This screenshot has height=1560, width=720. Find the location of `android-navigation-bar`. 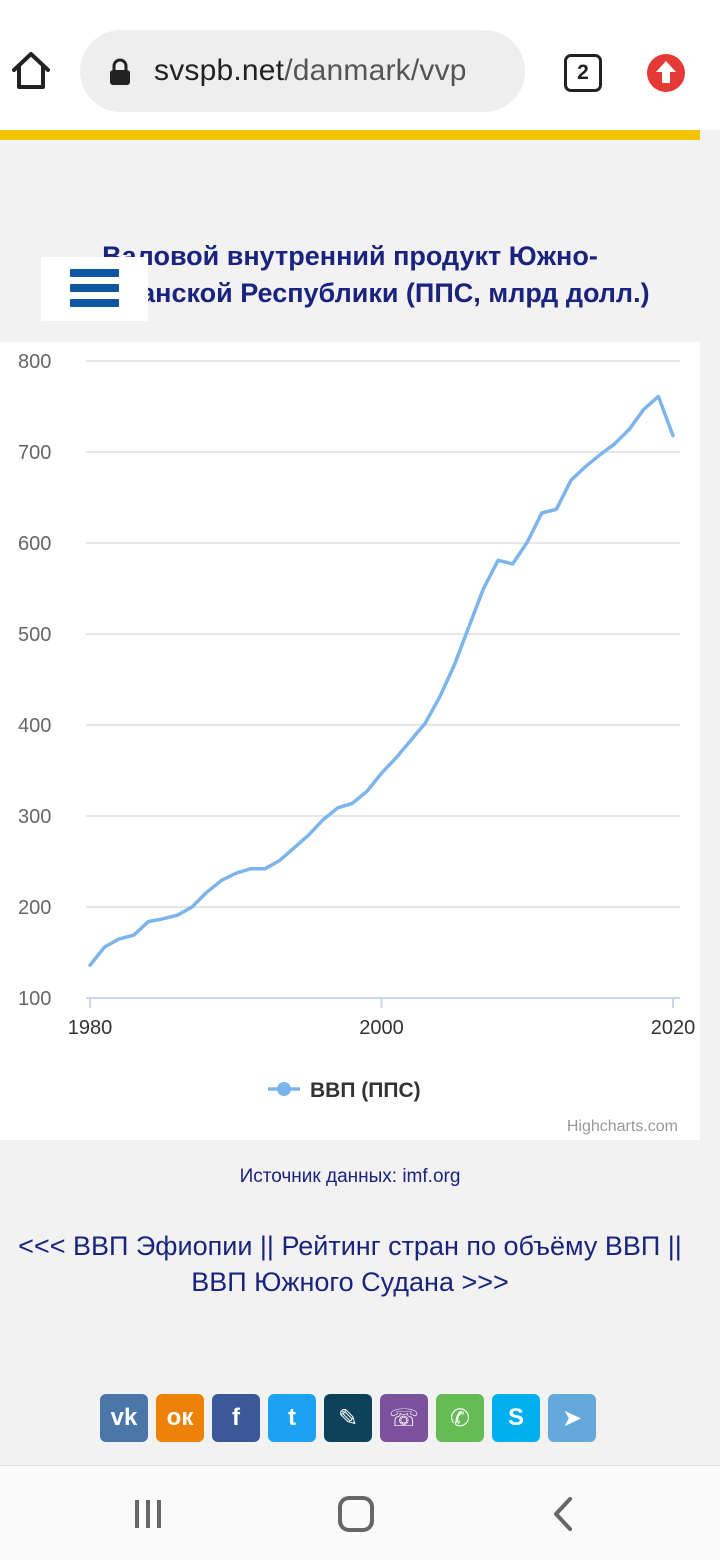

android-navigation-bar is located at coordinates (360, 1512).